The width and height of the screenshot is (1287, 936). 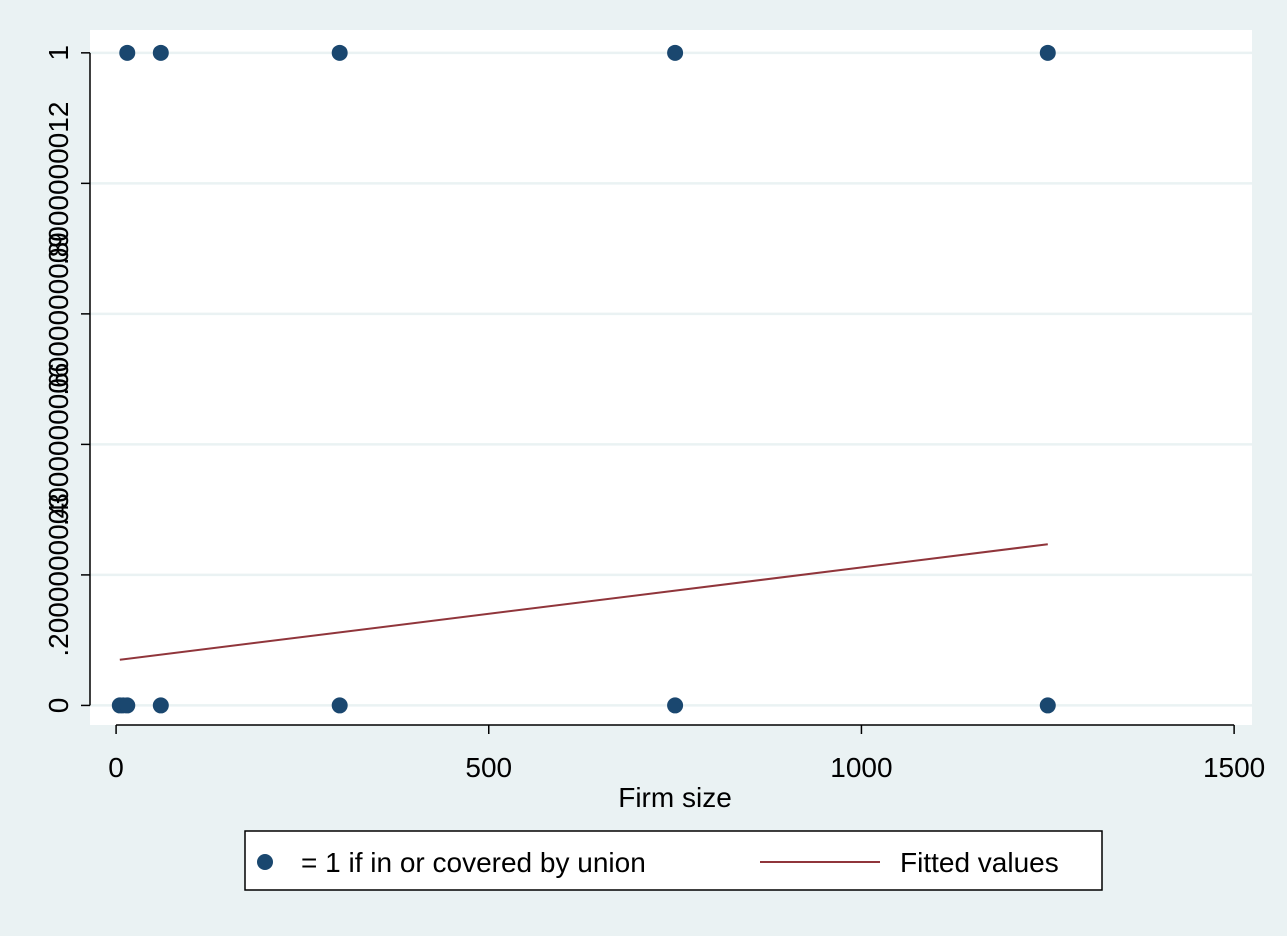 I want to click on x-tick-label: 0, so click(x=116, y=767).